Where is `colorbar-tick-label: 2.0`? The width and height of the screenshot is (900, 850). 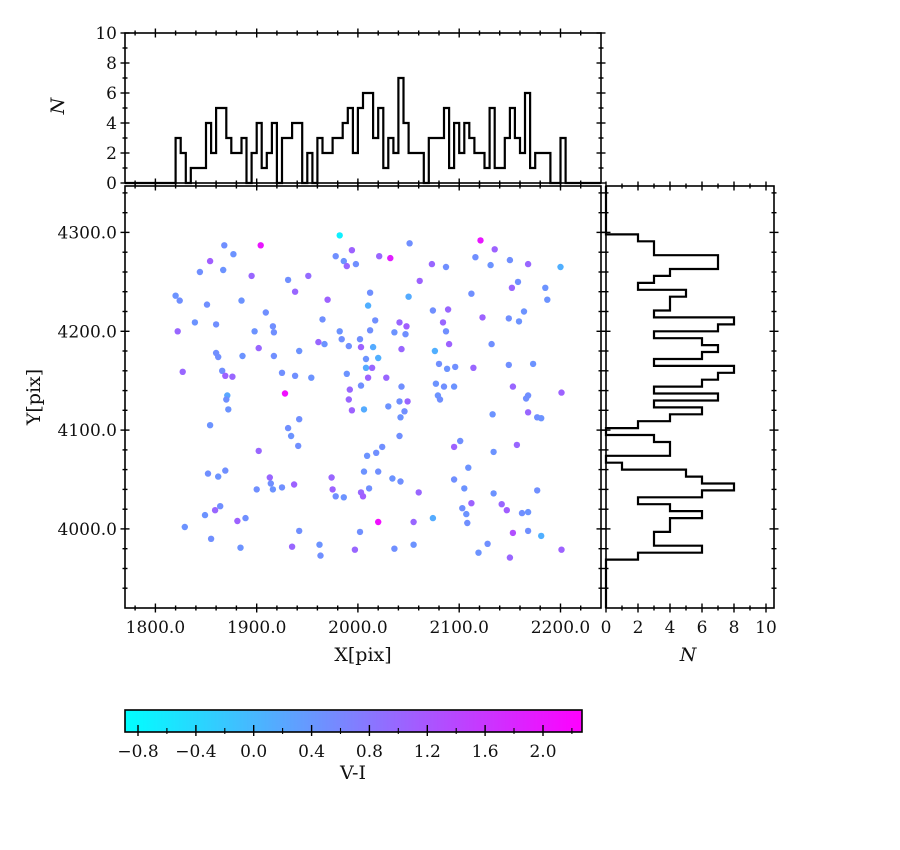 colorbar-tick-label: 2.0 is located at coordinates (542, 752).